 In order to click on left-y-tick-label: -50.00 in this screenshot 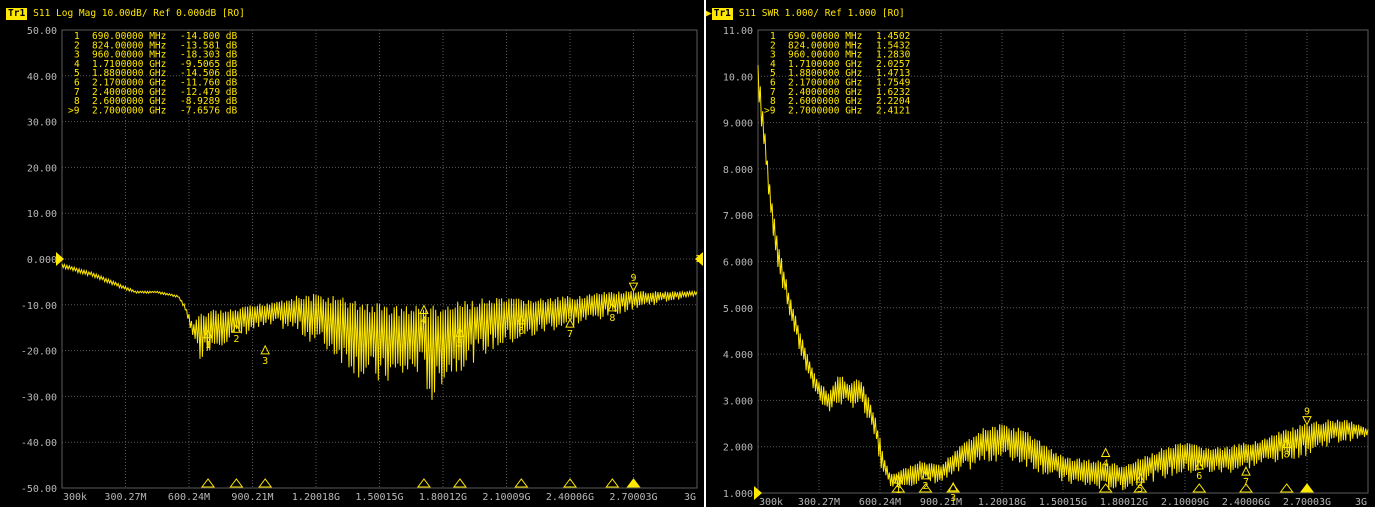, I will do `click(39, 489)`.